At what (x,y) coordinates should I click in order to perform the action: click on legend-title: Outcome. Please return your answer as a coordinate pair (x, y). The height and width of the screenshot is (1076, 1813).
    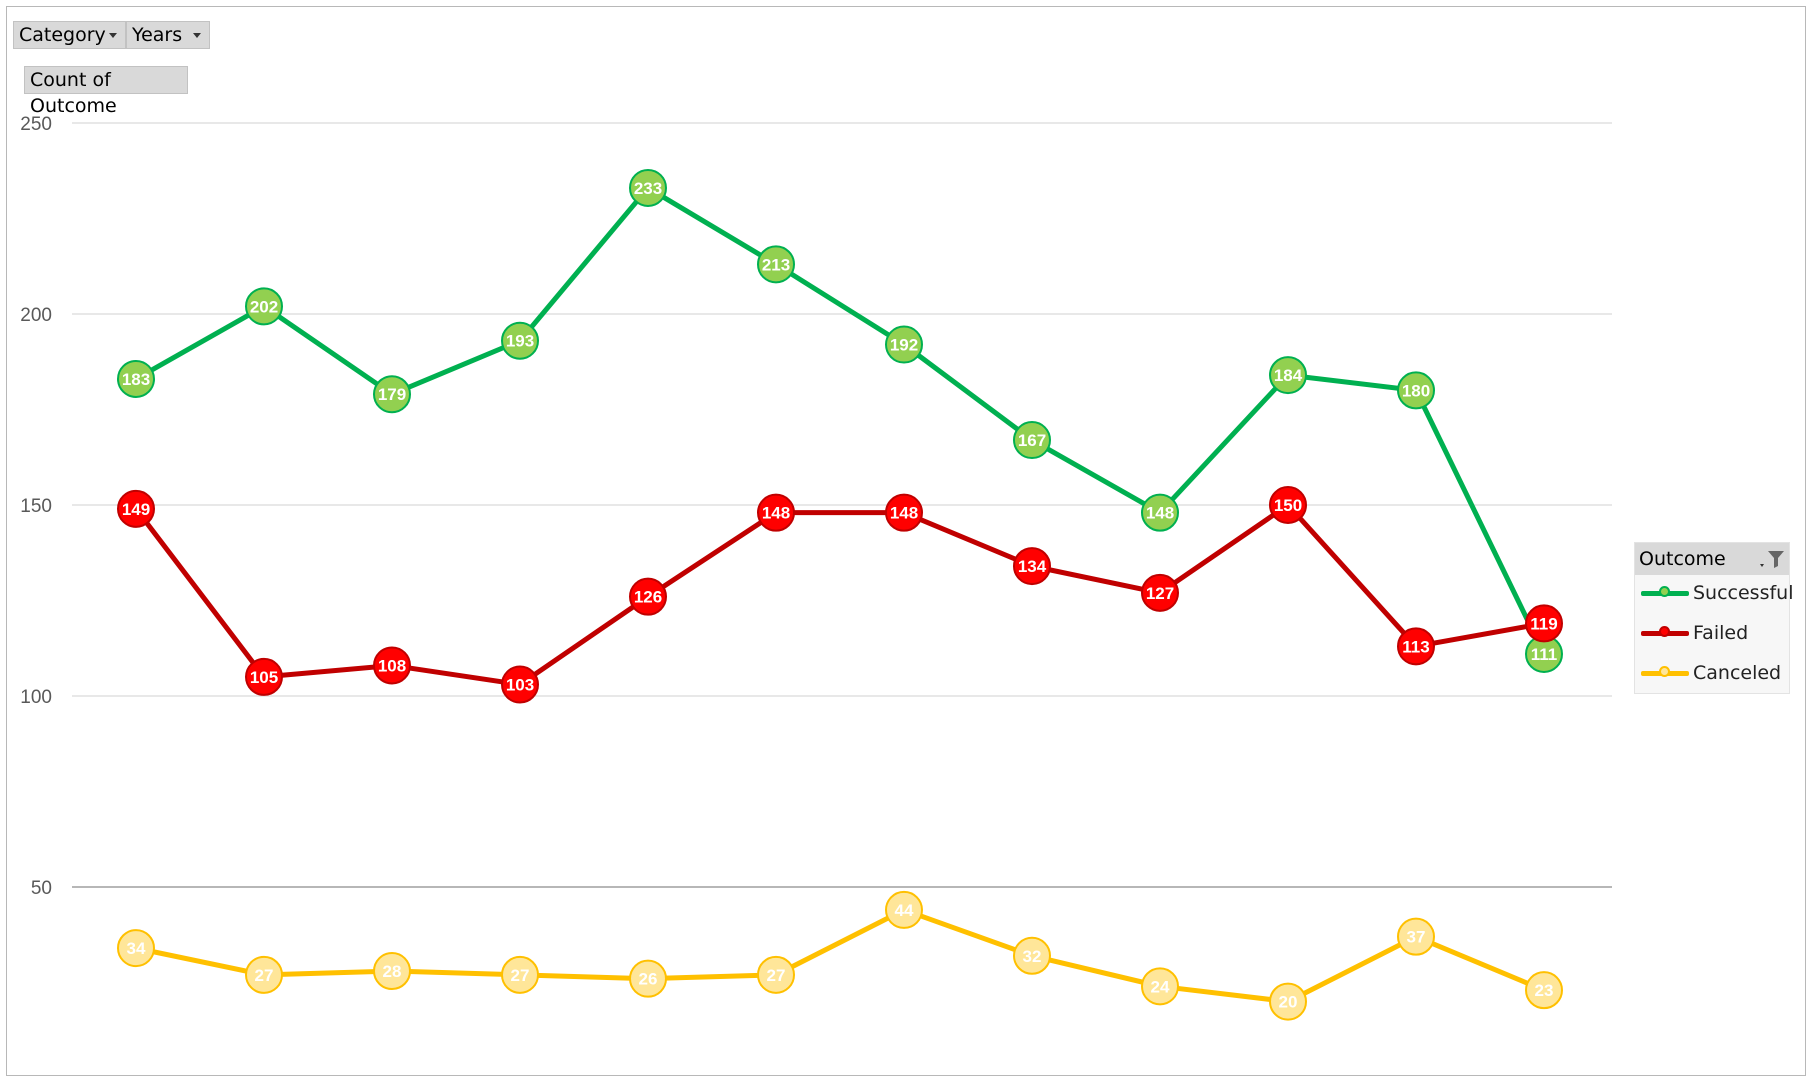
    Looking at the image, I should click on (1682, 559).